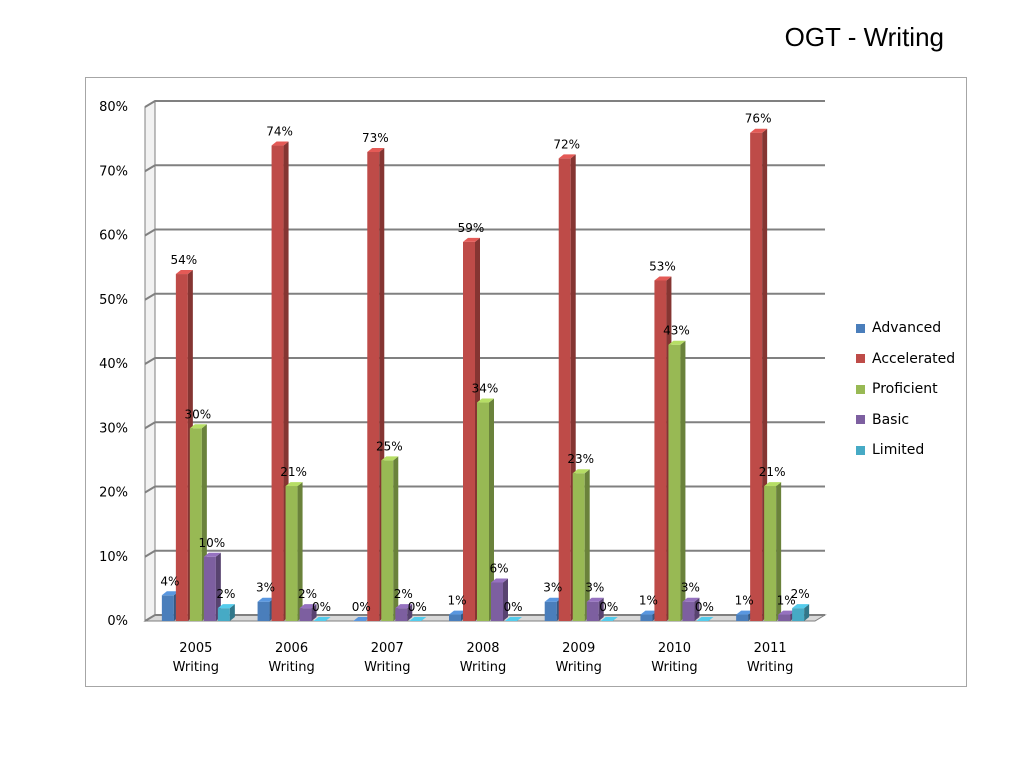  What do you see at coordinates (662, 266) in the screenshot?
I see `data-label: 53%` at bounding box center [662, 266].